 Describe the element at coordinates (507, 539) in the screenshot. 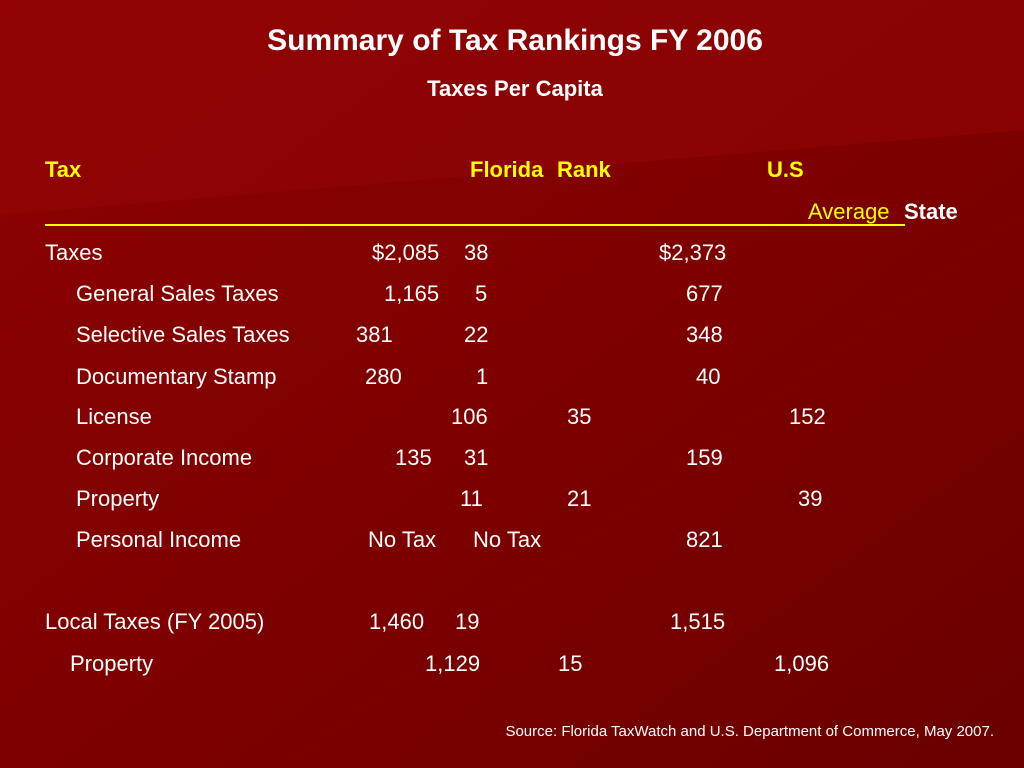

I see `row-rank-value: No Tax` at that location.